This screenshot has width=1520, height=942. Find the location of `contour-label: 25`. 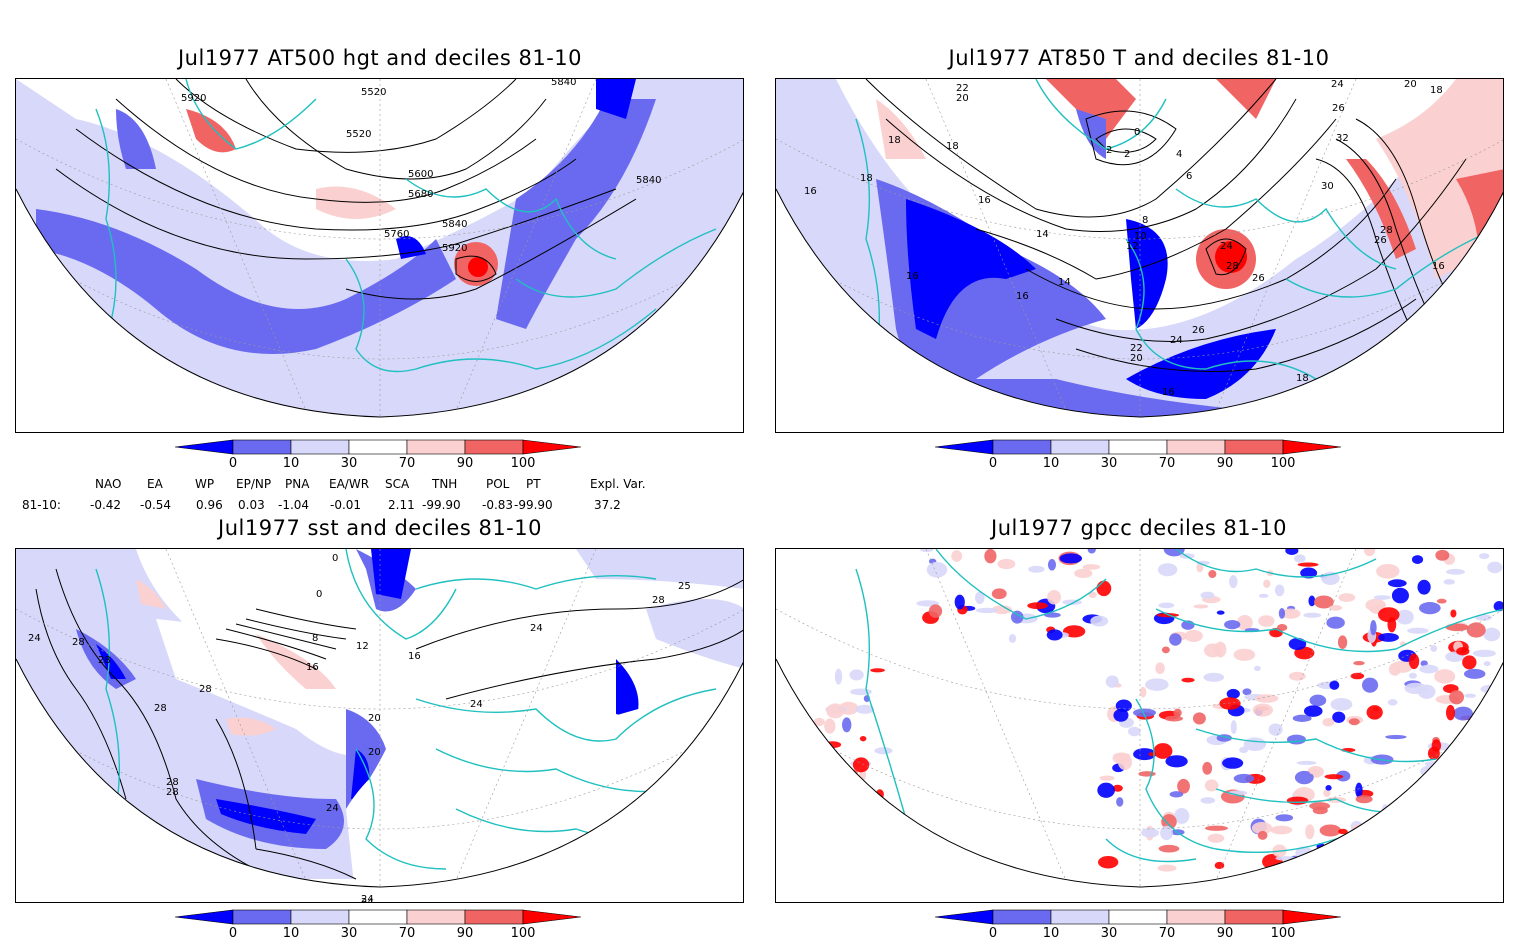

contour-label: 25 is located at coordinates (684, 586).